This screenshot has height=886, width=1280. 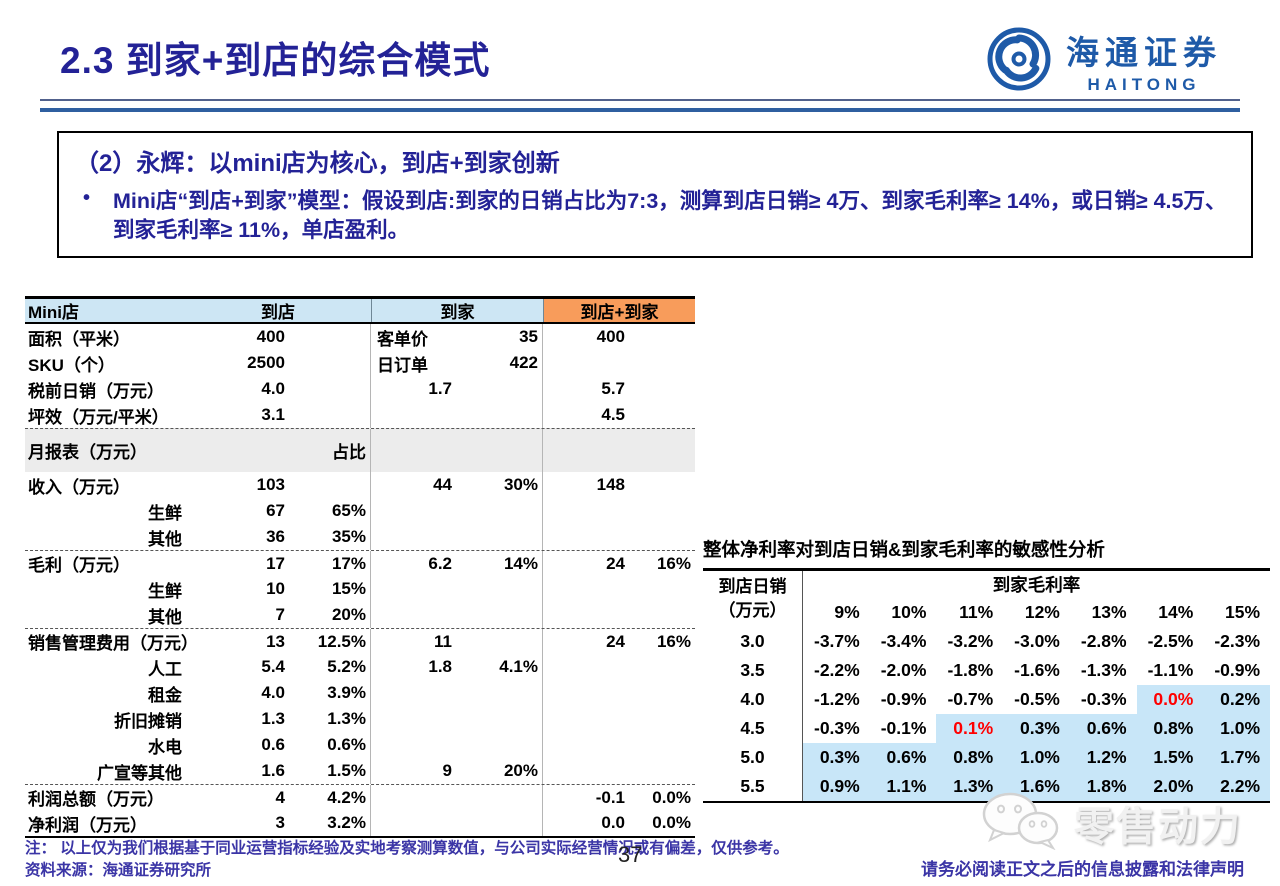 I want to click on sens-cell: 0.6%, so click(x=1103, y=728).